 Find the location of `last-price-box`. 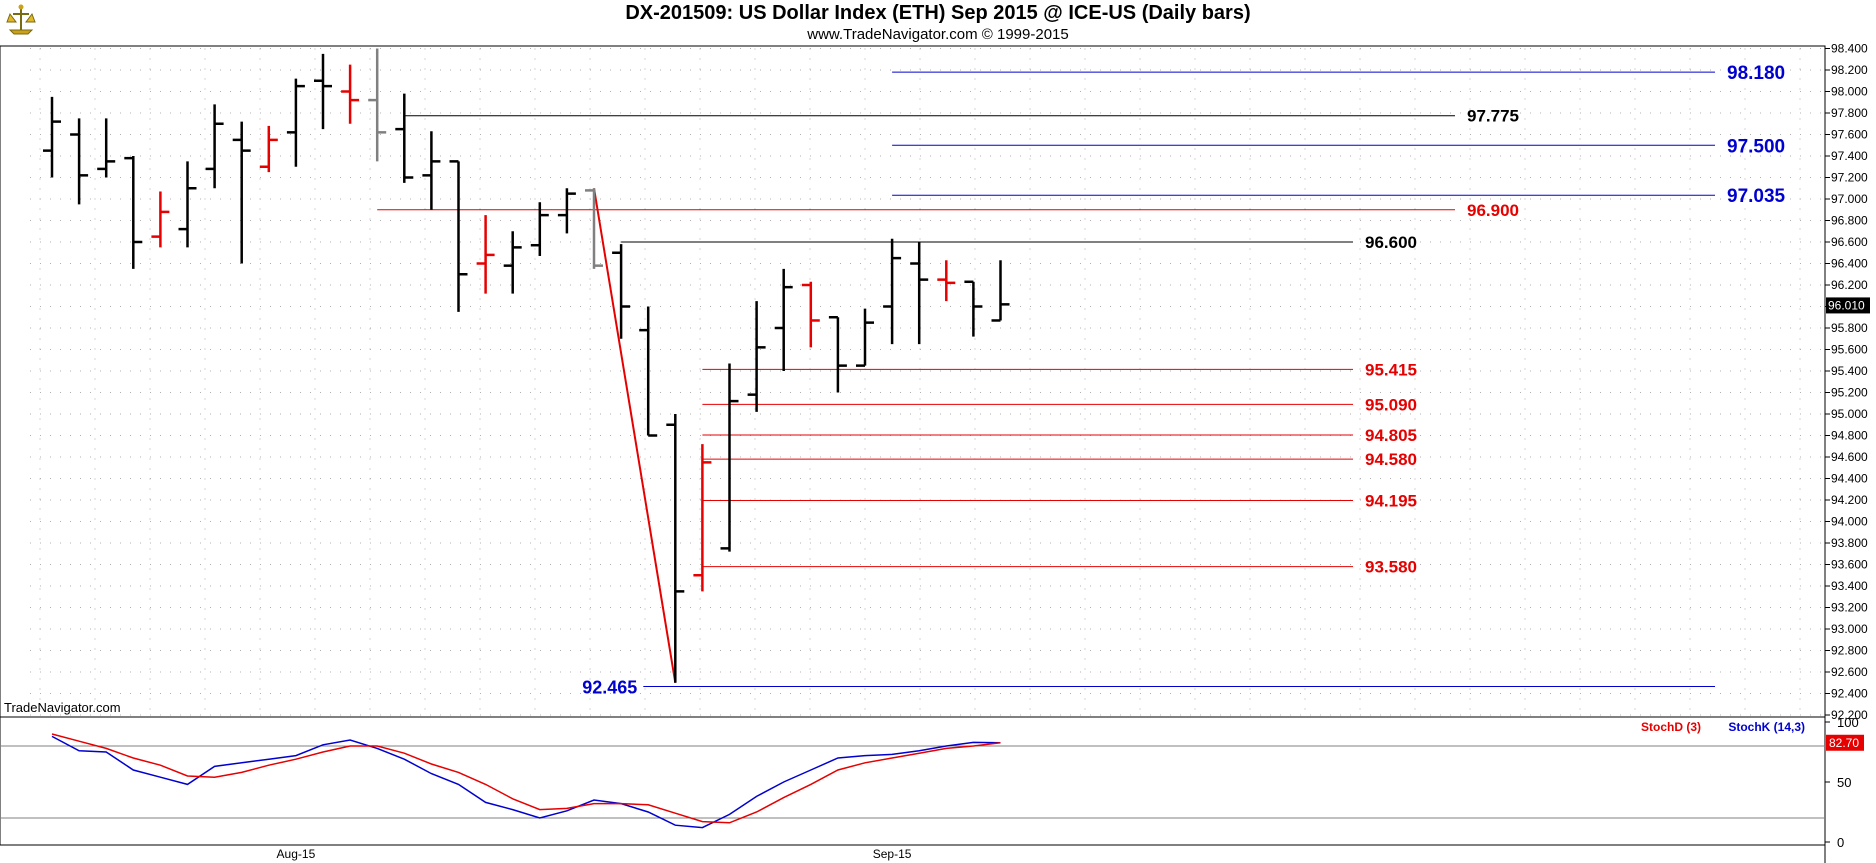

last-price-box is located at coordinates (1848, 305).